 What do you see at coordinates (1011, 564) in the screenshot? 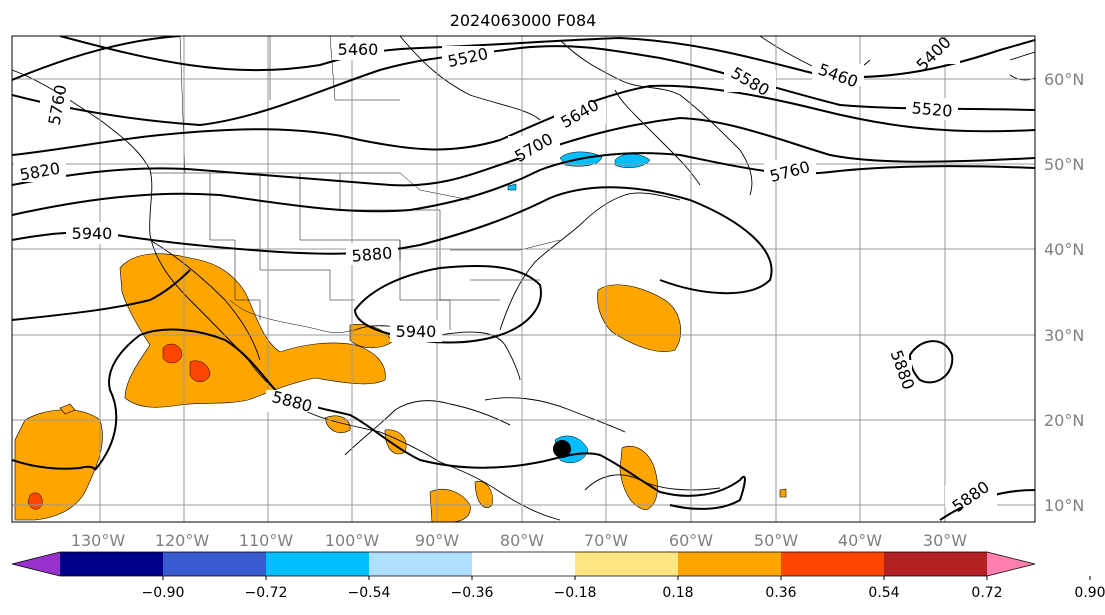
I see `colorbar-extend-high` at bounding box center [1011, 564].